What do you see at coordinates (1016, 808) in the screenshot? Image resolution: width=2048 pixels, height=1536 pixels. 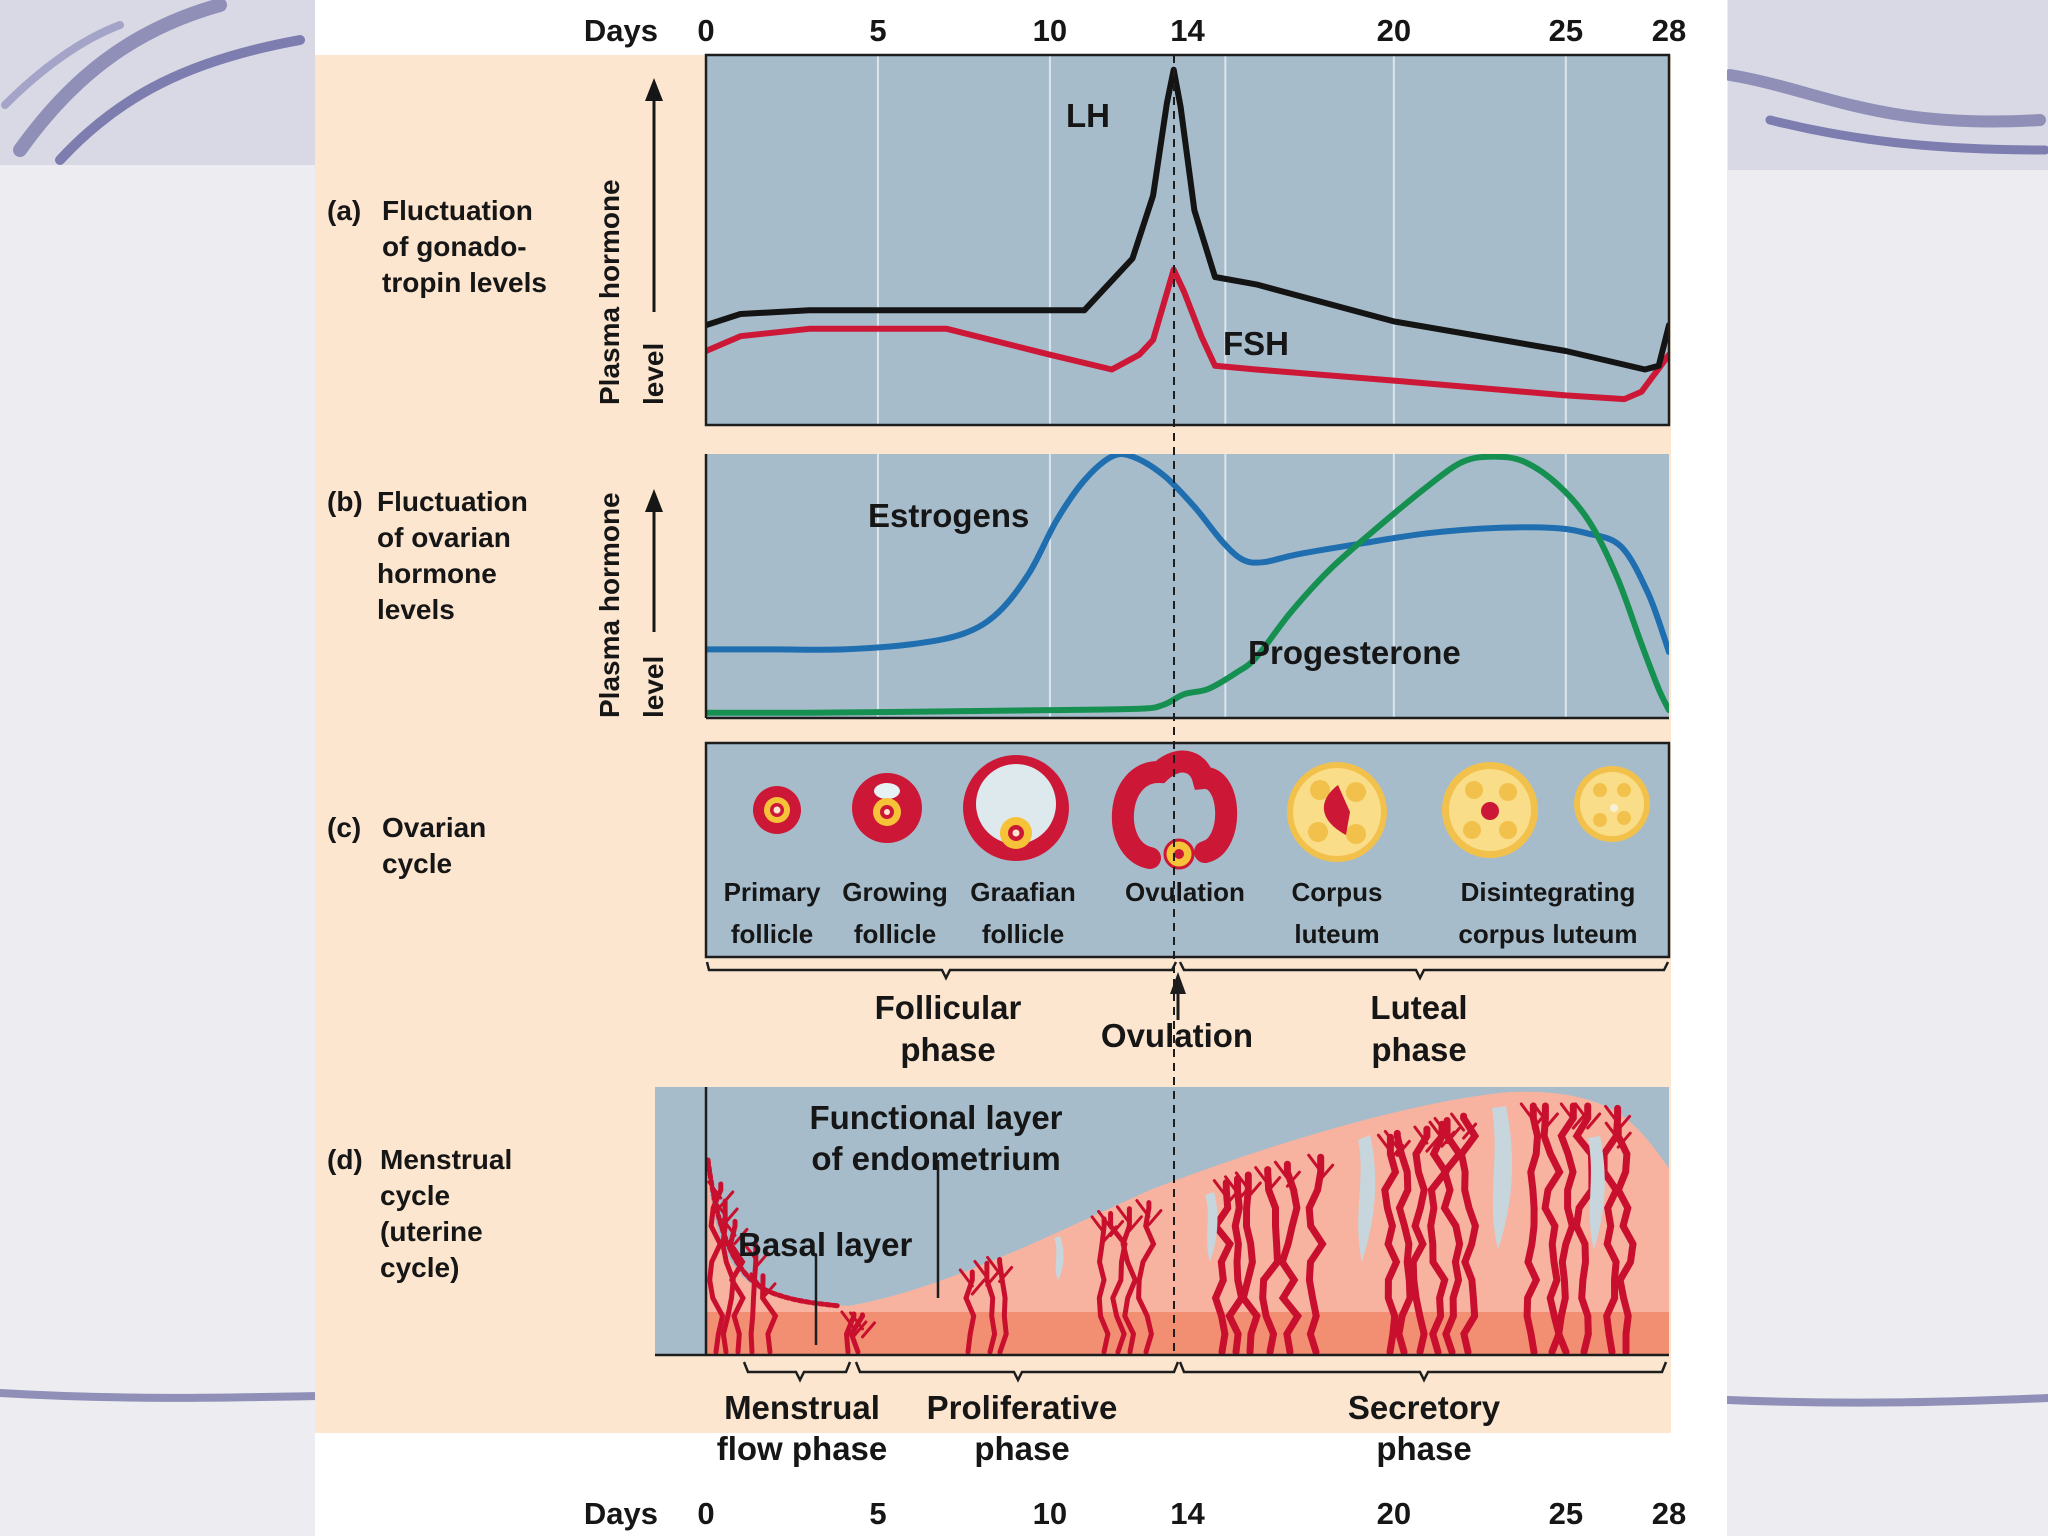 I see `graafian-follicle-icon` at bounding box center [1016, 808].